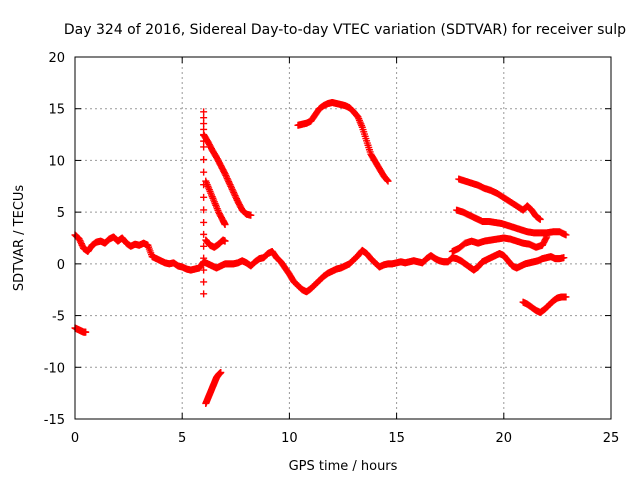 The height and width of the screenshot is (480, 640). What do you see at coordinates (54, 420) in the screenshot?
I see `y-tick-label: -15` at bounding box center [54, 420].